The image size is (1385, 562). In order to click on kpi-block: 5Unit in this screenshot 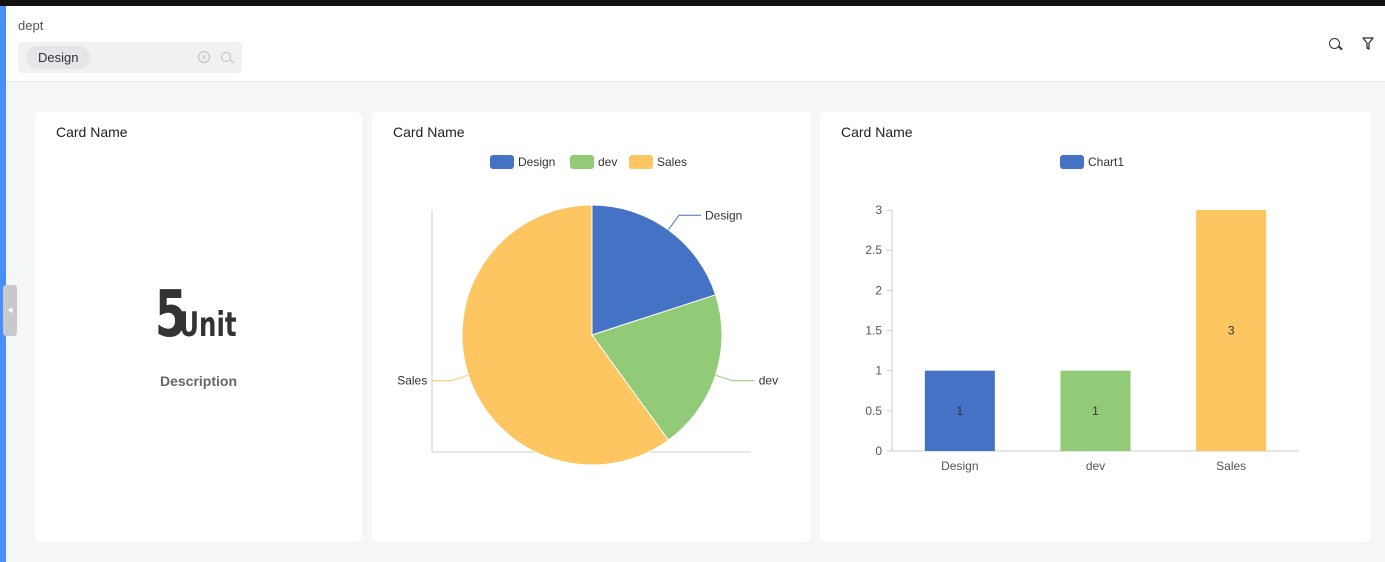, I will do `click(198, 315)`.